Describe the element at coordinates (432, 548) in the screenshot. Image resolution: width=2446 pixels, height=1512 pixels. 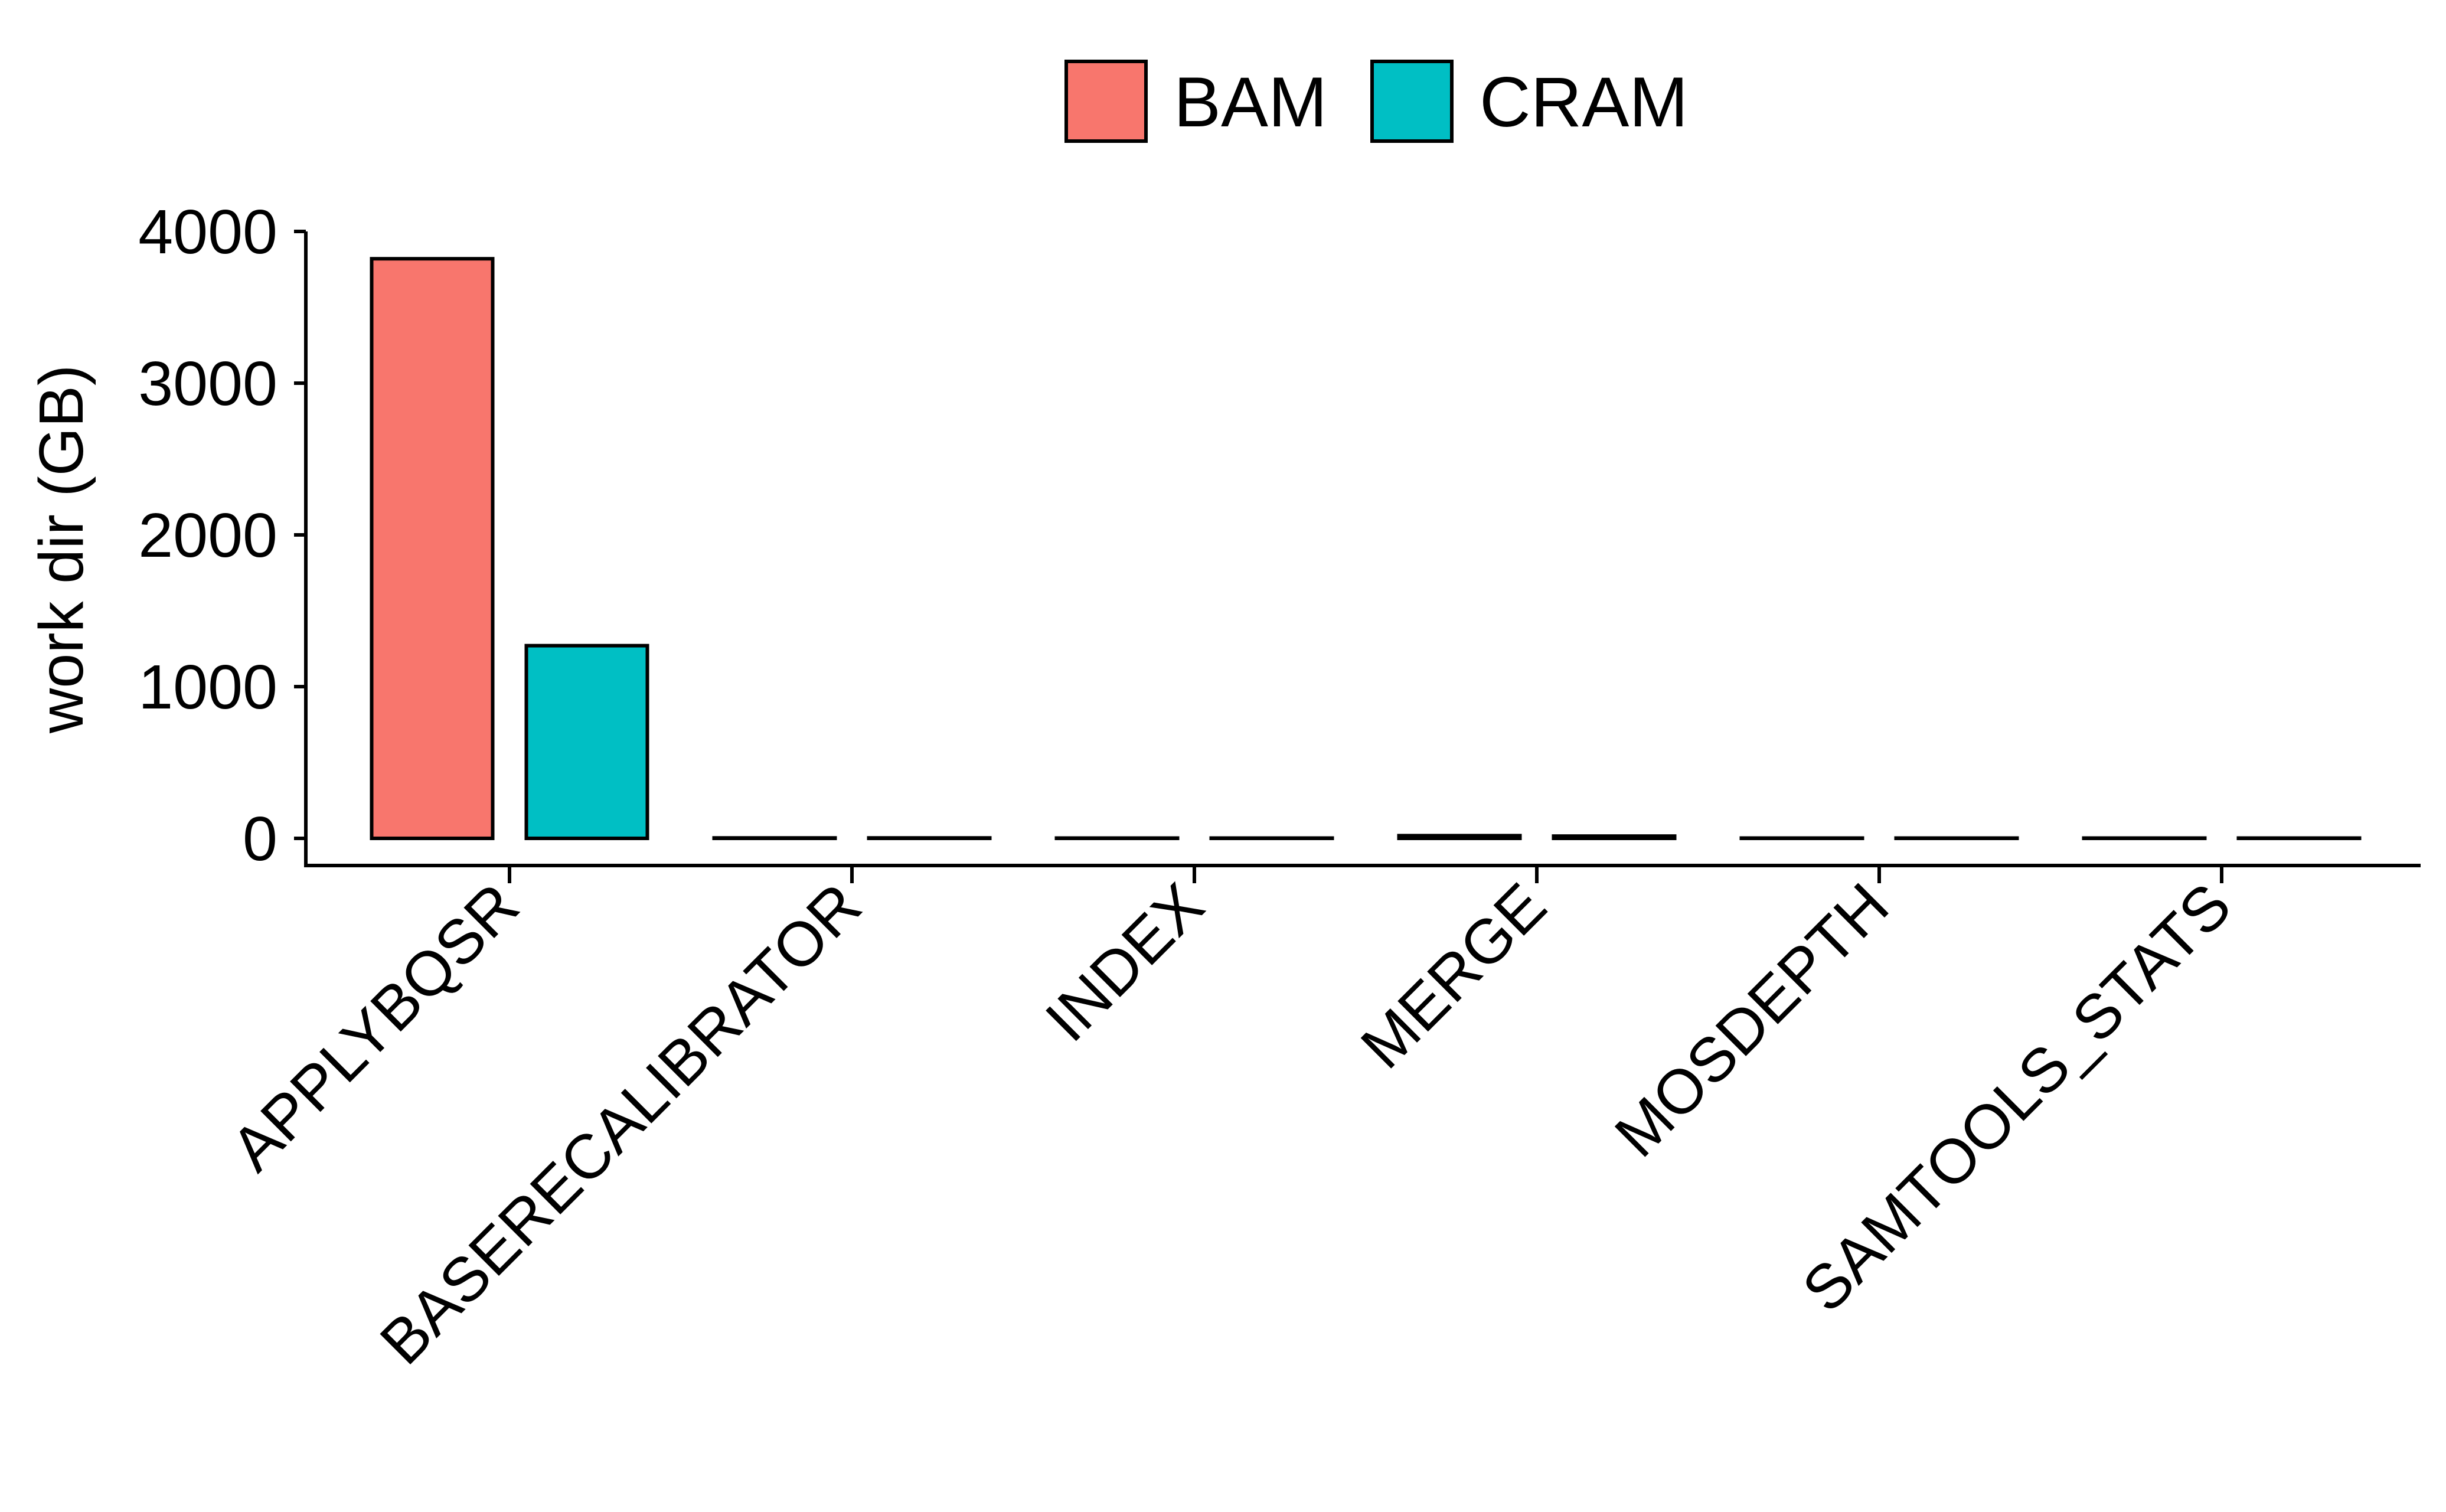
I see `bar-bam-applybqsr` at that location.